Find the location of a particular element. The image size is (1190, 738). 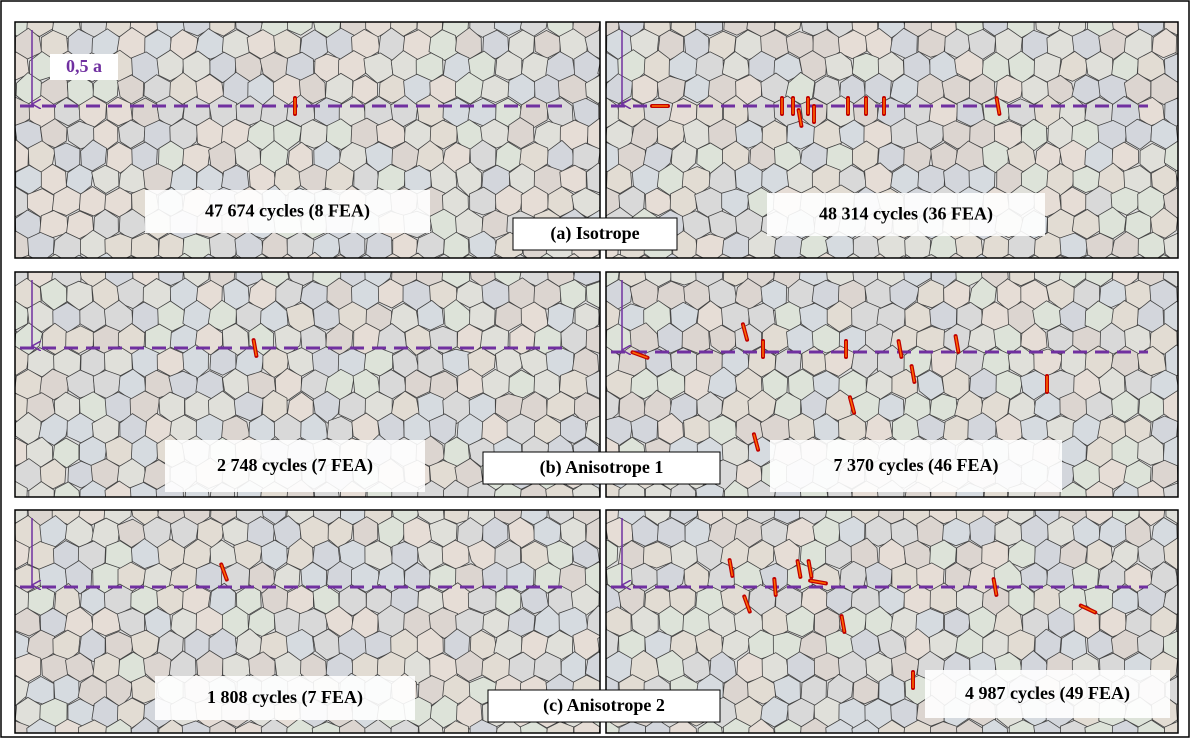

row-label: (a) Isotrope is located at coordinates (594, 233).